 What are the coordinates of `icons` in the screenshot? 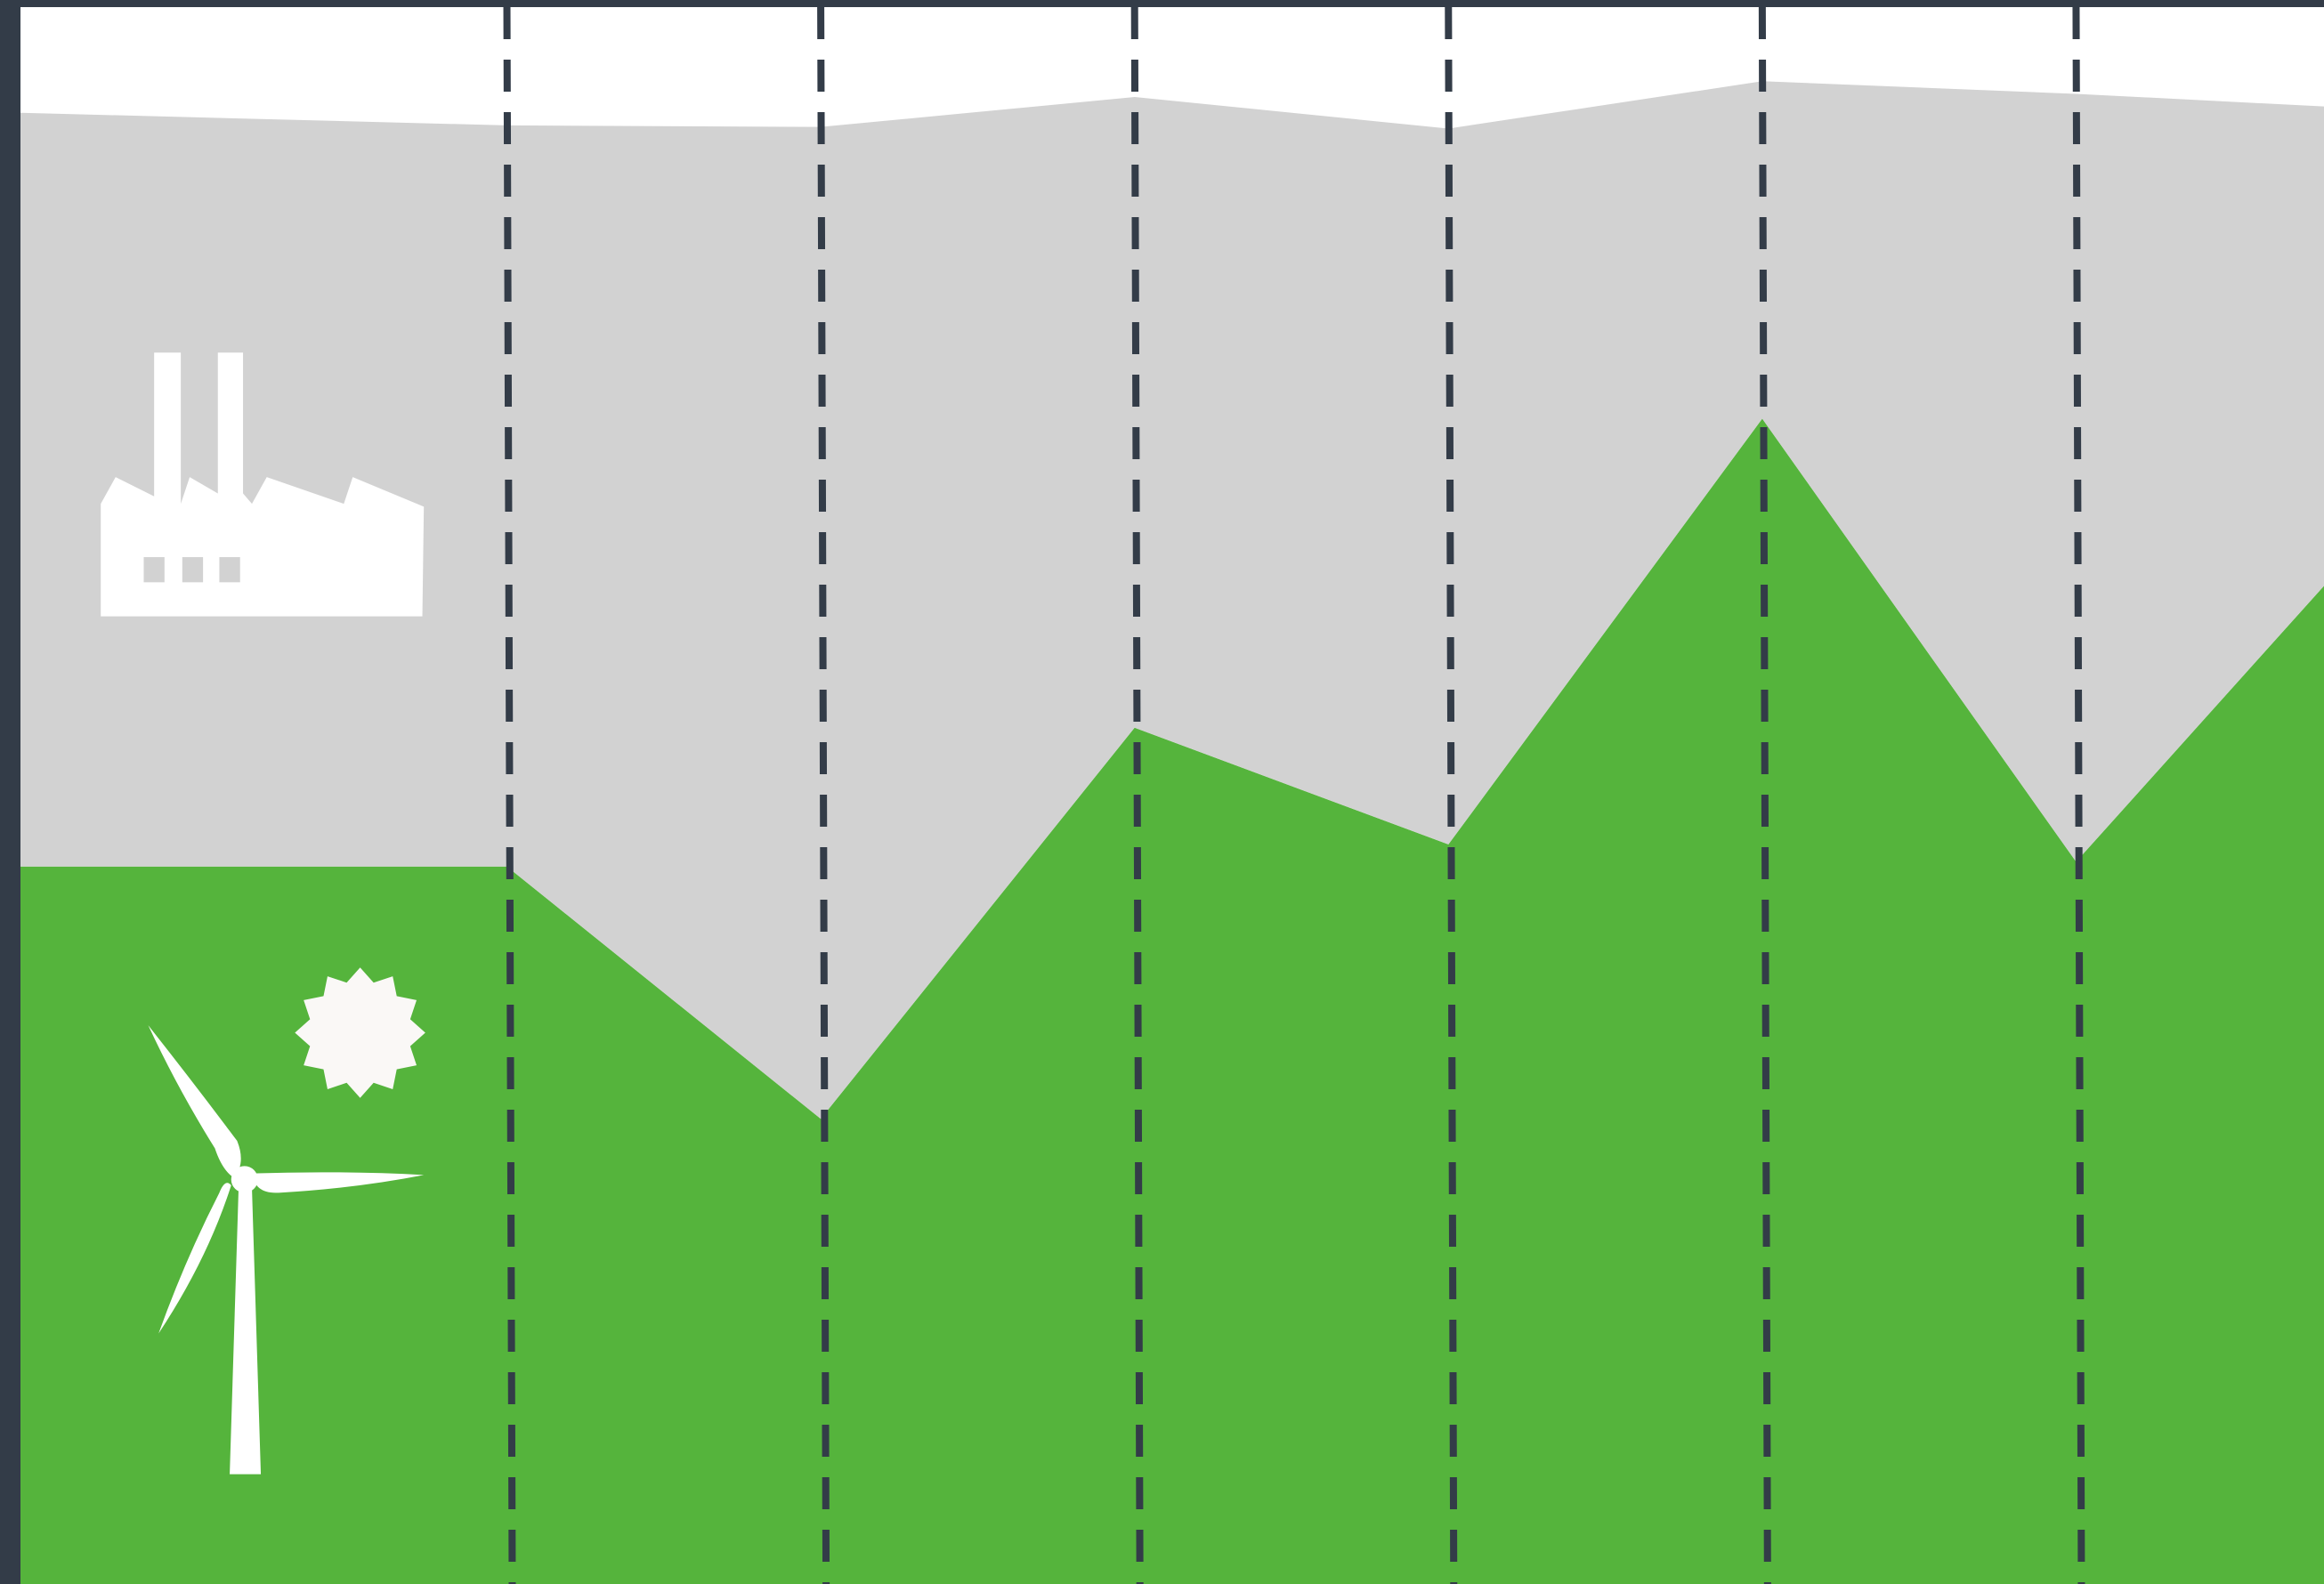 It's located at (263, 913).